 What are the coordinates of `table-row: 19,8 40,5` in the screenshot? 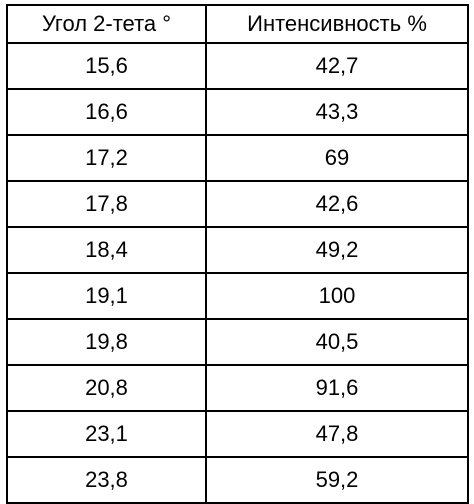 It's located at (237, 342).